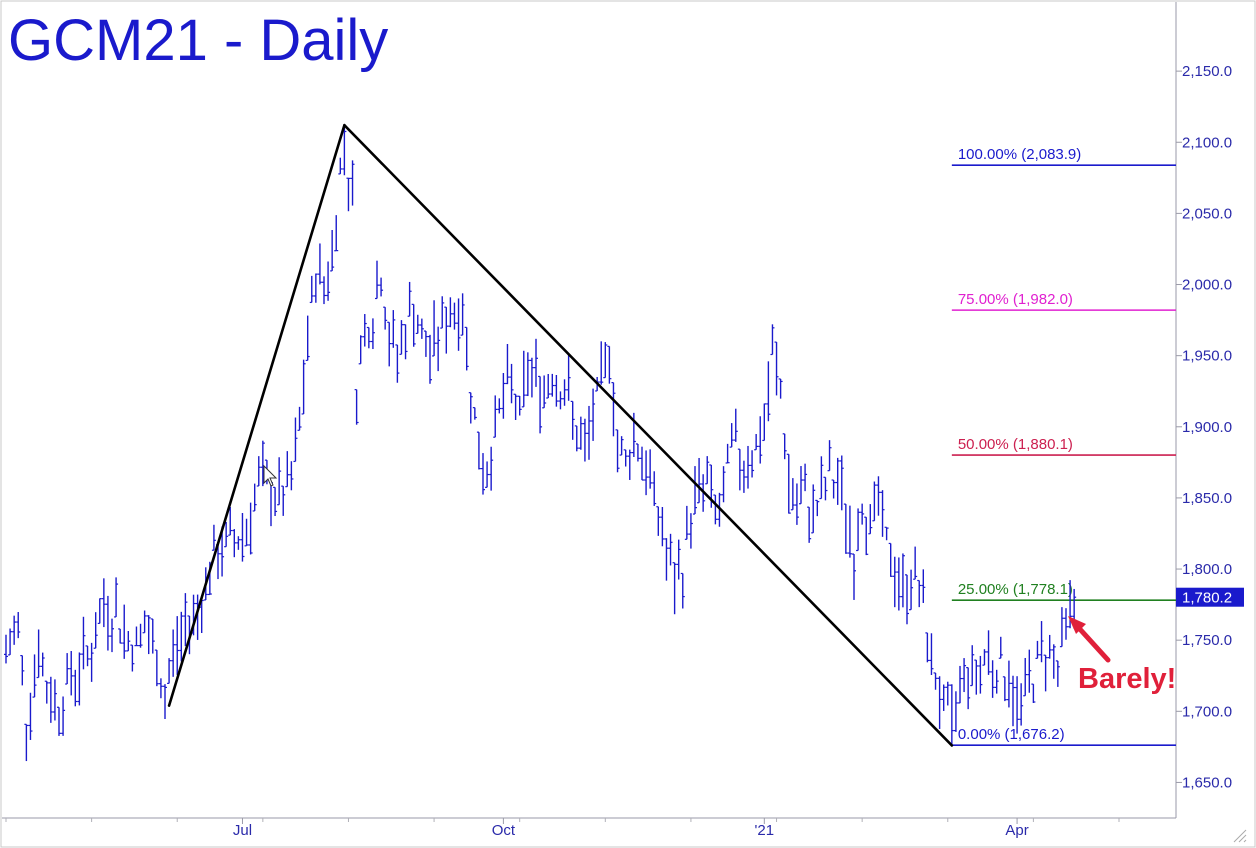 The width and height of the screenshot is (1256, 848). Describe the element at coordinates (1207, 498) in the screenshot. I see `y-tick-label: 1,850.0` at that location.